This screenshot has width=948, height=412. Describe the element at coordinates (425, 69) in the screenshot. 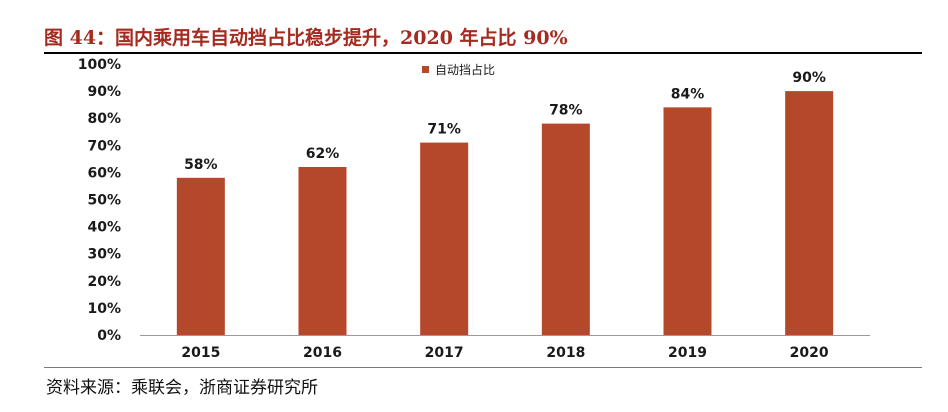

I see `legend-swatch` at that location.